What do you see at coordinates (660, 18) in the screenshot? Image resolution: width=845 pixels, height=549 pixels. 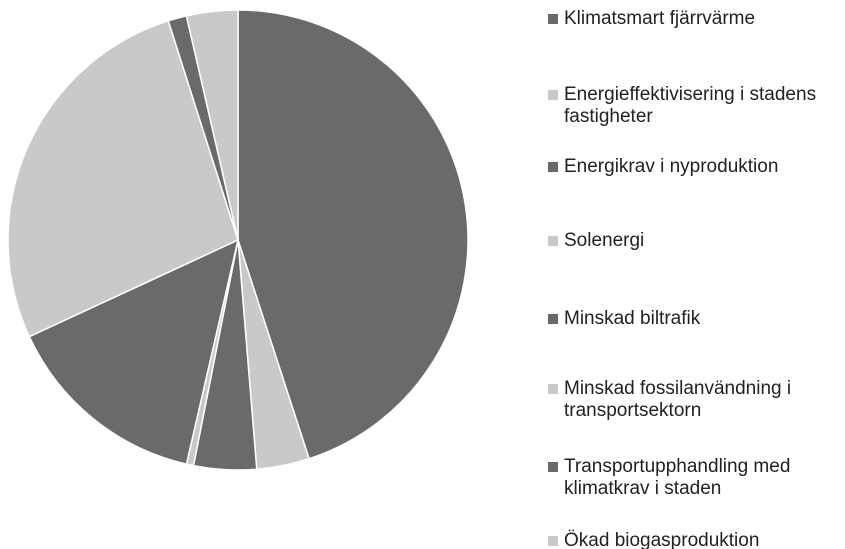 I see `legend-label: Klimatsmart fjärrvärme` at bounding box center [660, 18].